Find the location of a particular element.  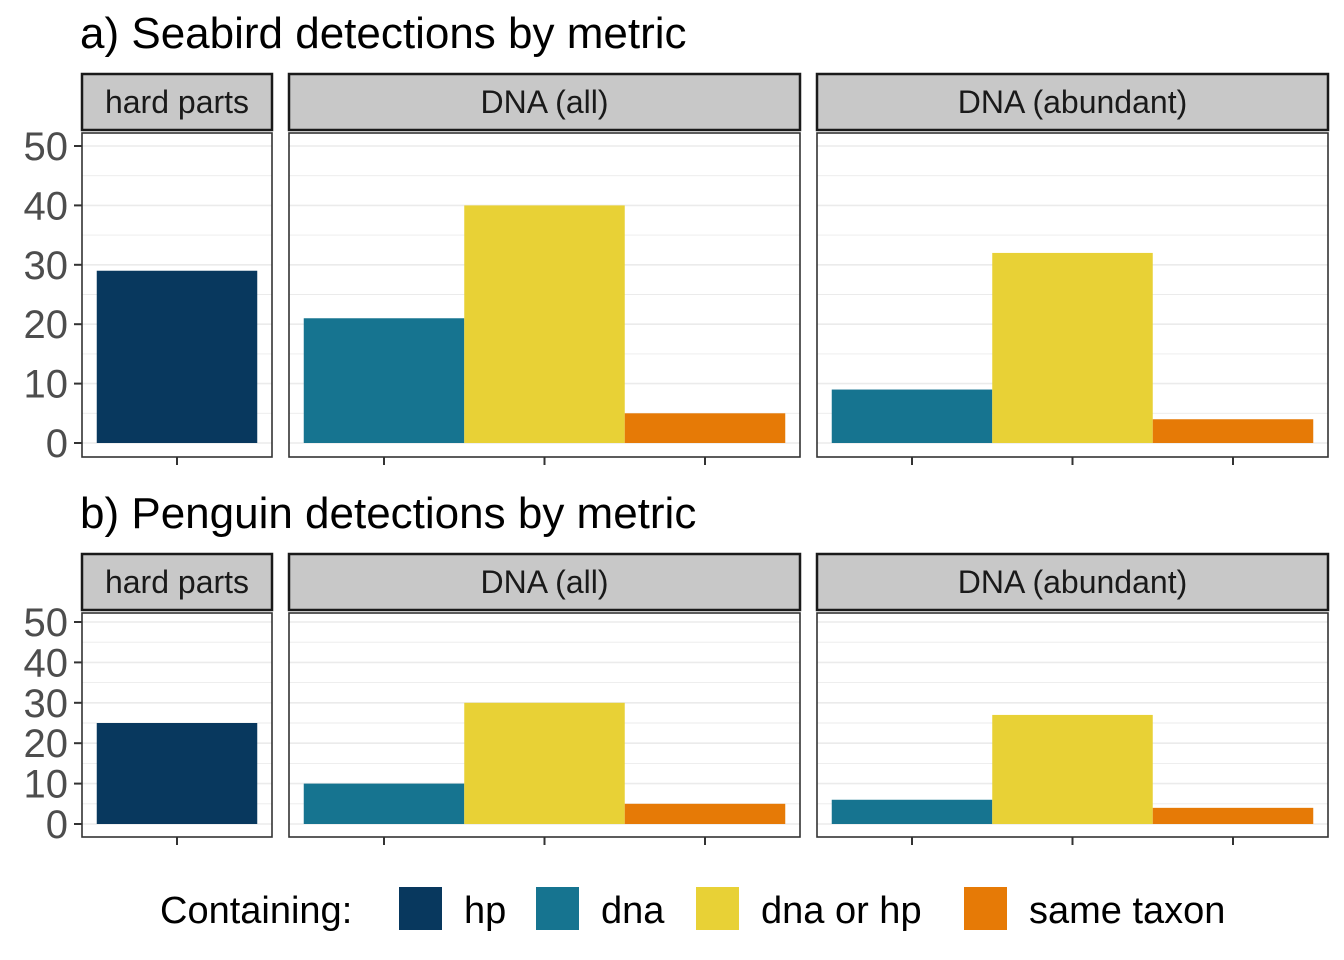

panel-title: a) Seabird detections by metric is located at coordinates (383, 33).